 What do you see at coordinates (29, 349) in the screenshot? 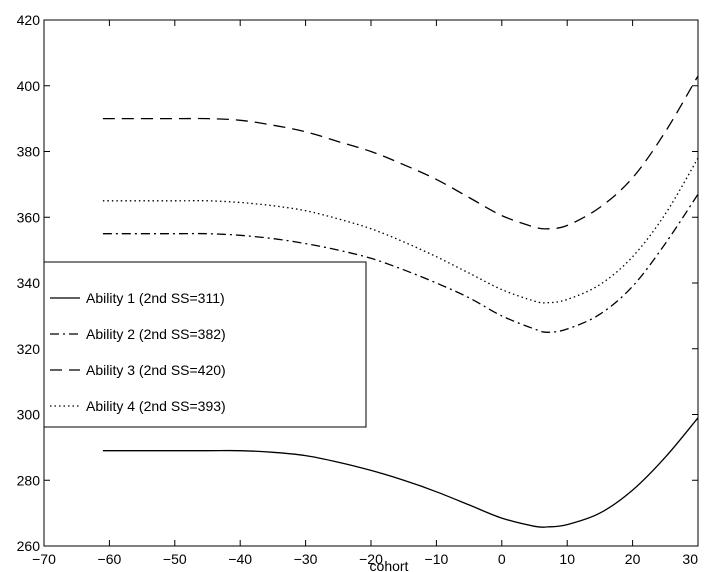
I see `y-tick-label: 320` at bounding box center [29, 349].